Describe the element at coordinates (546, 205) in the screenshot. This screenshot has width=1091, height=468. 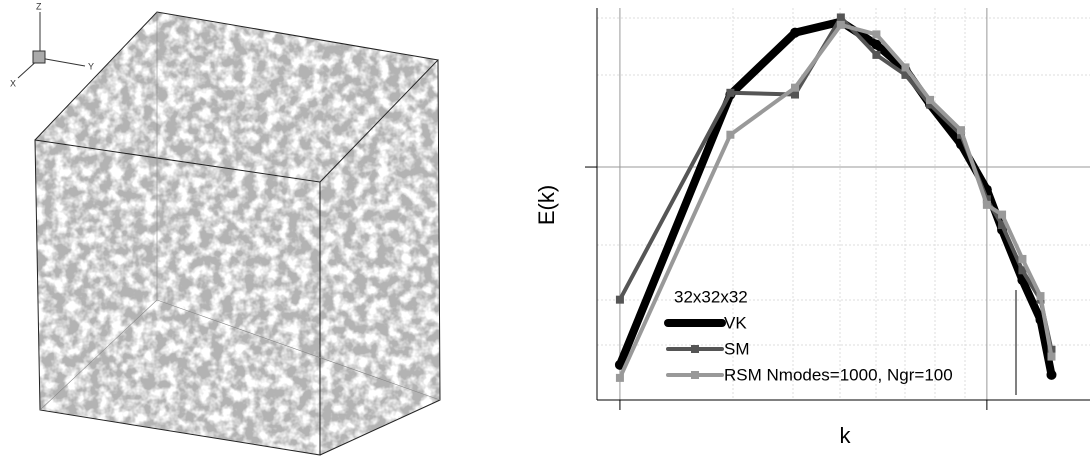
I see `y-axis-label: E(k)` at that location.